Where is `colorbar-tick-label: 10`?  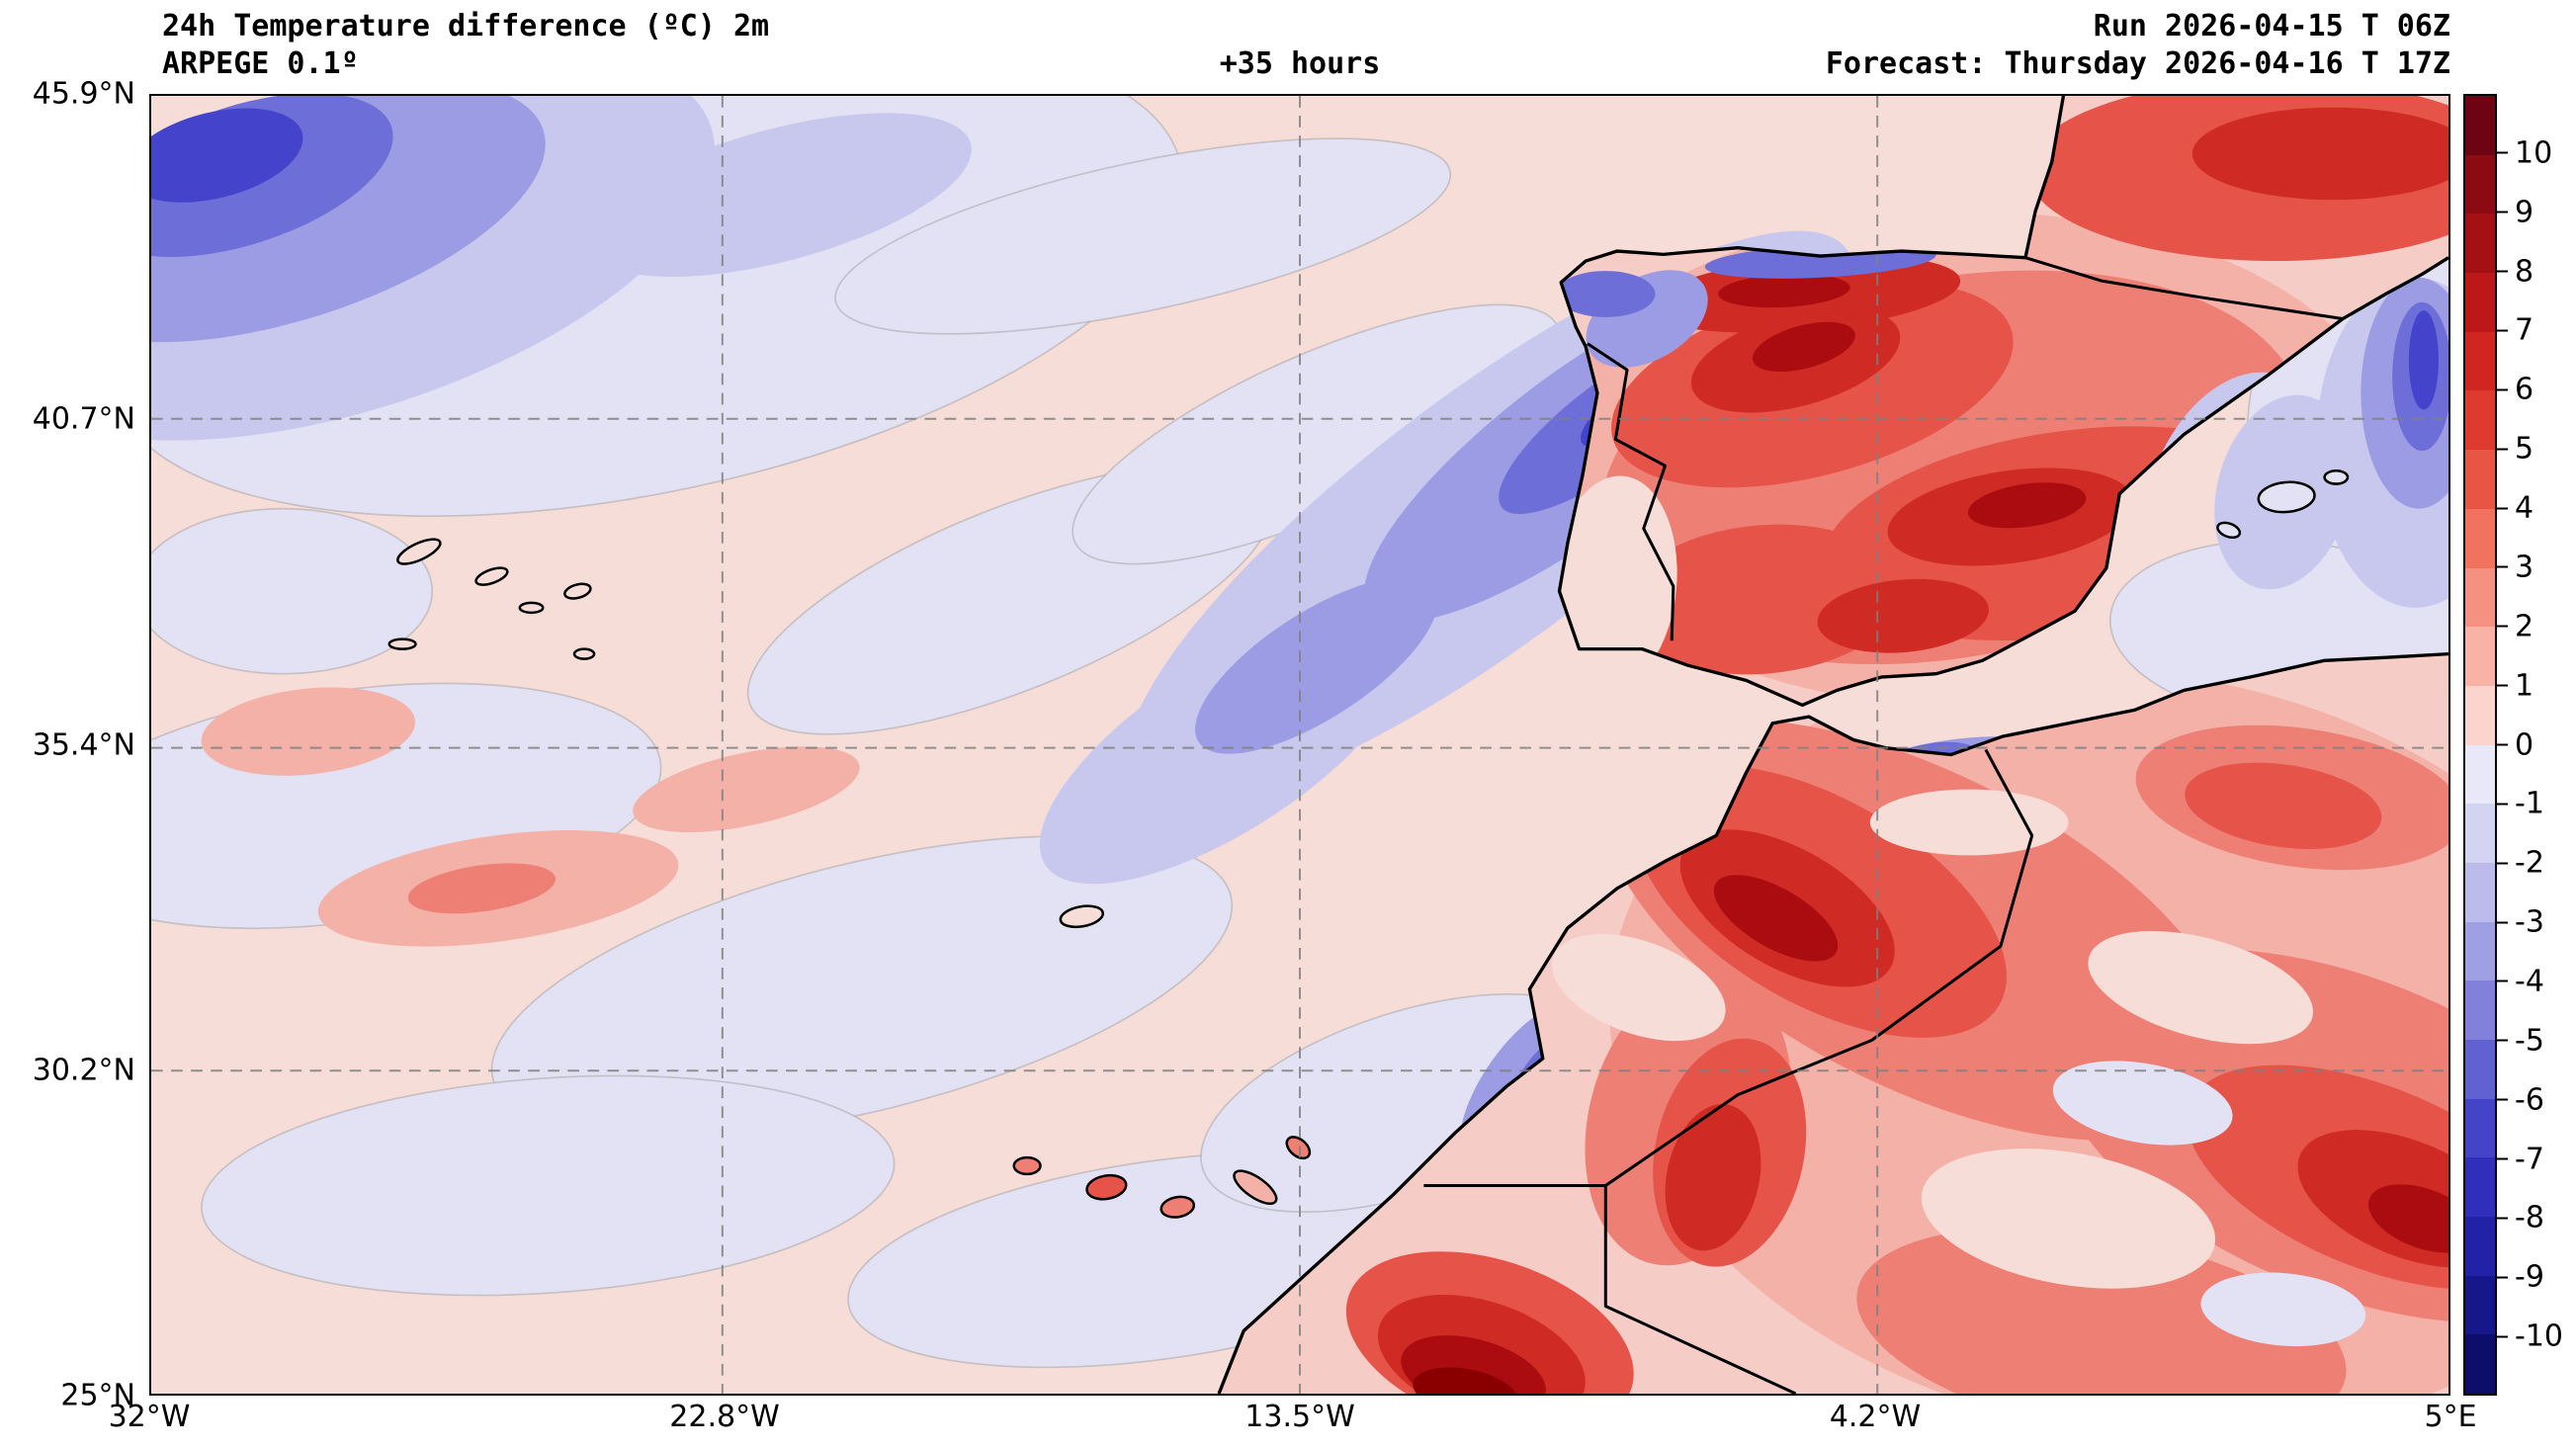 colorbar-tick-label: 10 is located at coordinates (2524, 152).